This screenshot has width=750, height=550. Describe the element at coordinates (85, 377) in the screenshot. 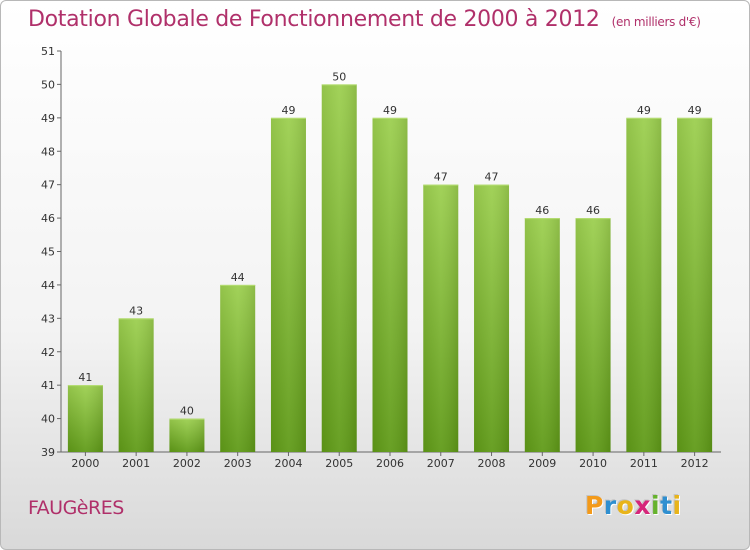

I see `bar-value-label: 41` at that location.